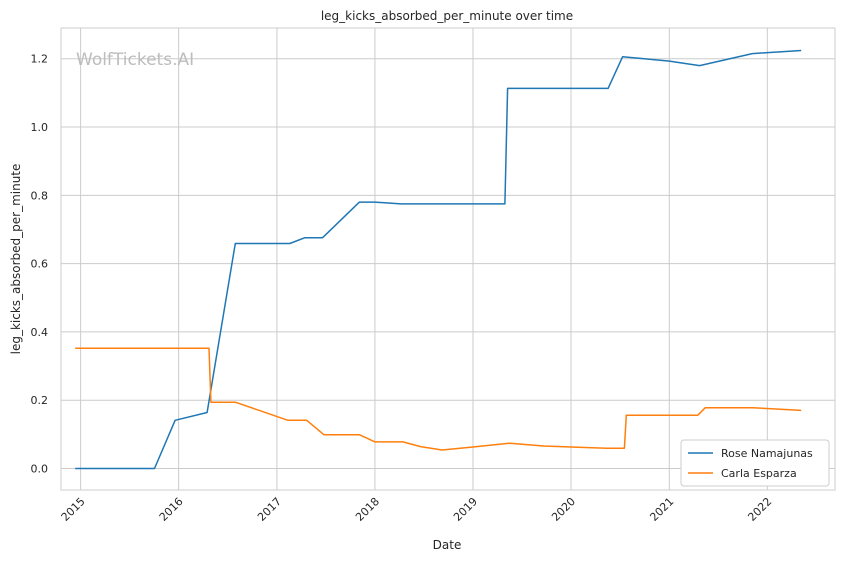  I want to click on watermark-text: WolfTickets.AI, so click(135, 60).